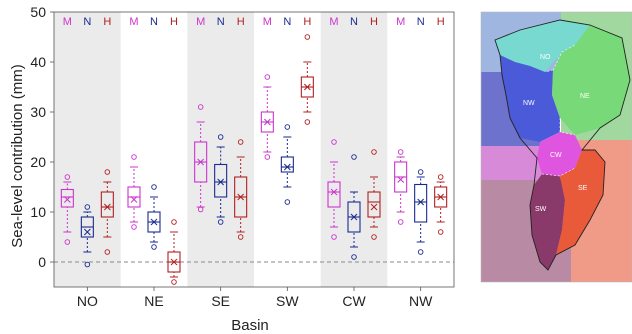 The width and height of the screenshot is (632, 334). I want to click on box-n-sw, so click(287, 164).